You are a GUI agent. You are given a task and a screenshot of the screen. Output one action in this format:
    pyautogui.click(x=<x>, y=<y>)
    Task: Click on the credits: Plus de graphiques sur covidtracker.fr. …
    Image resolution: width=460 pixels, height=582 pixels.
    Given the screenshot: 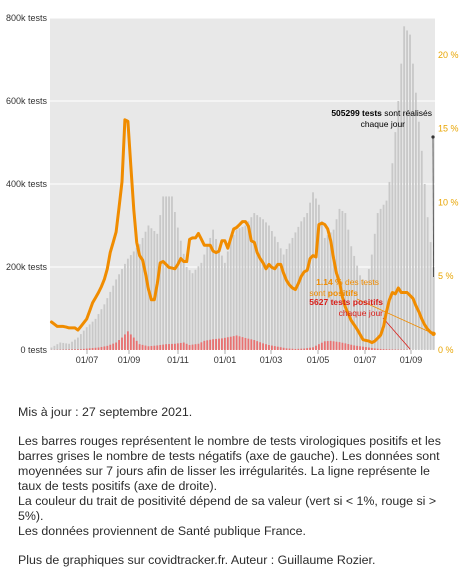 What is the action you would take?
    pyautogui.click(x=233, y=560)
    